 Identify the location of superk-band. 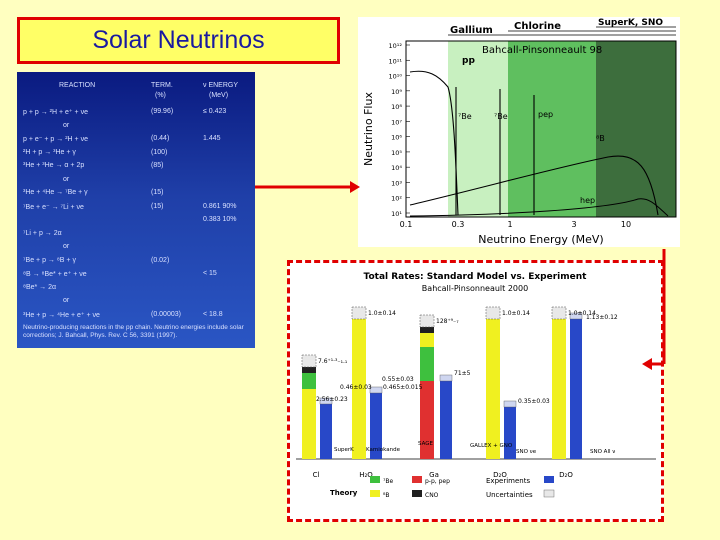
(636, 129).